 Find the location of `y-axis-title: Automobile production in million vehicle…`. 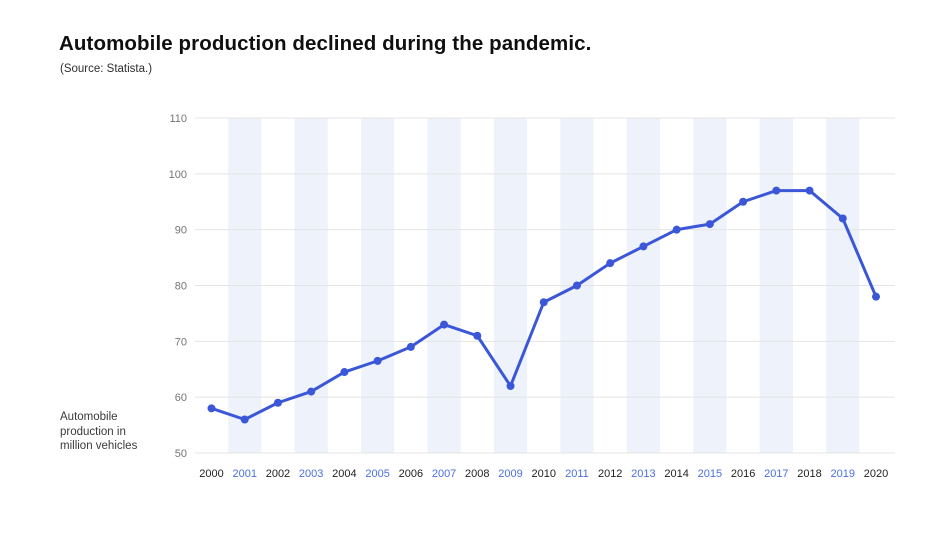

y-axis-title: Automobile production in million vehicle… is located at coordinates (98, 432).